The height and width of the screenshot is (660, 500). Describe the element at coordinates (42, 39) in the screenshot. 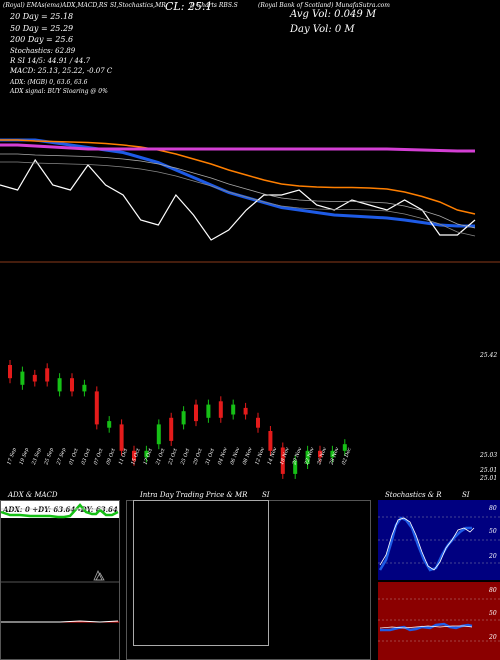

I see `ema200-label: 200 Day = 25.6` at that location.